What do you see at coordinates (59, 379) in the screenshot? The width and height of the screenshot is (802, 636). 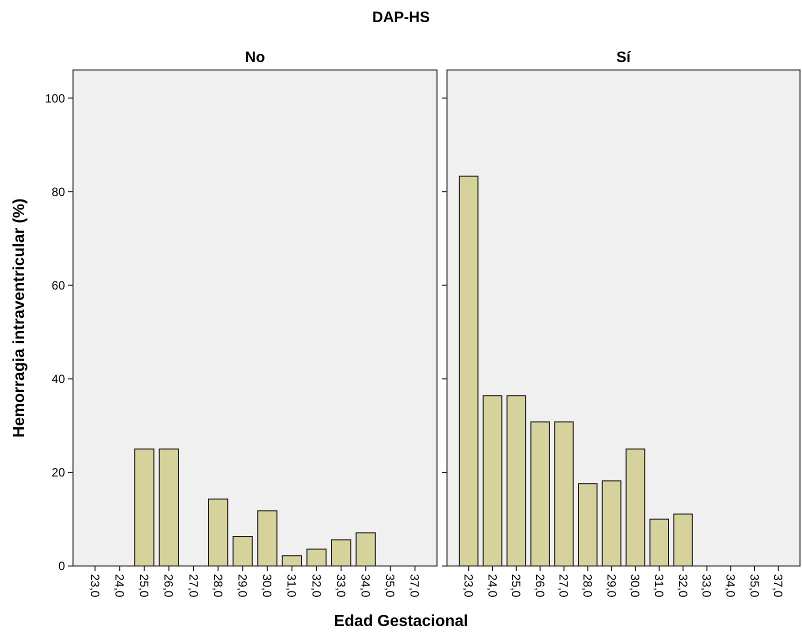 I see `y-tick-label: 40` at bounding box center [59, 379].